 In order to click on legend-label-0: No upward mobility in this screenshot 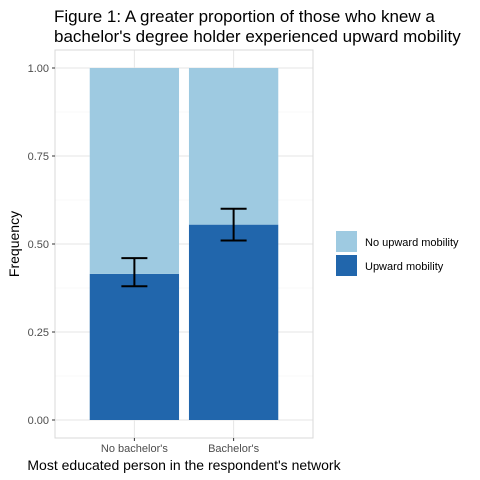, I will do `click(412, 243)`.